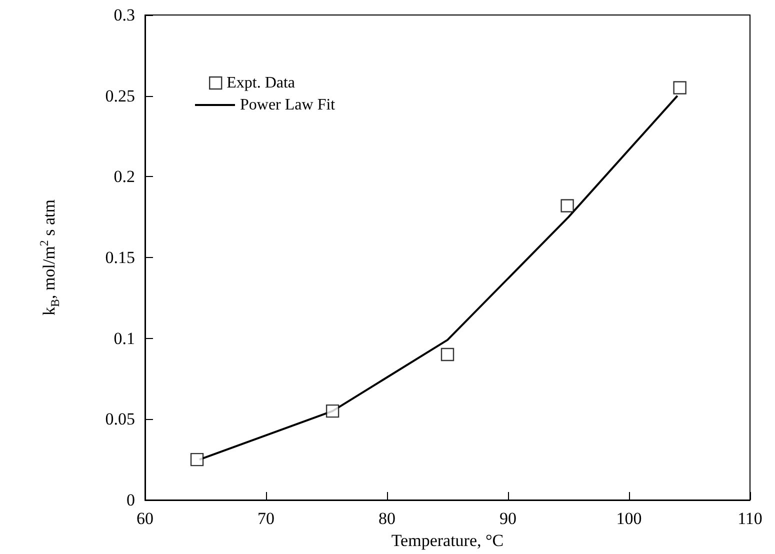  What do you see at coordinates (387, 518) in the screenshot?
I see `x-tick-label: 80` at bounding box center [387, 518].